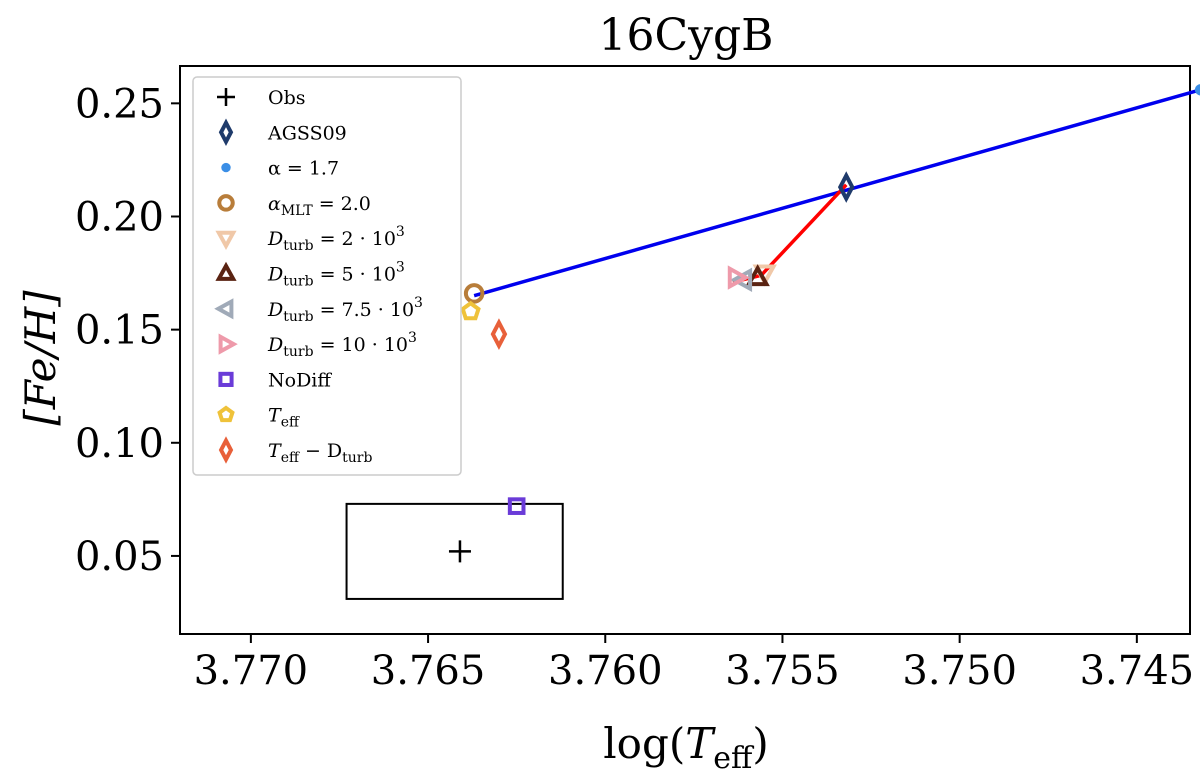 The image size is (1200, 773). Describe the element at coordinates (319, 206) in the screenshot. I see `legend-label: αMLT = 2.0` at that location.